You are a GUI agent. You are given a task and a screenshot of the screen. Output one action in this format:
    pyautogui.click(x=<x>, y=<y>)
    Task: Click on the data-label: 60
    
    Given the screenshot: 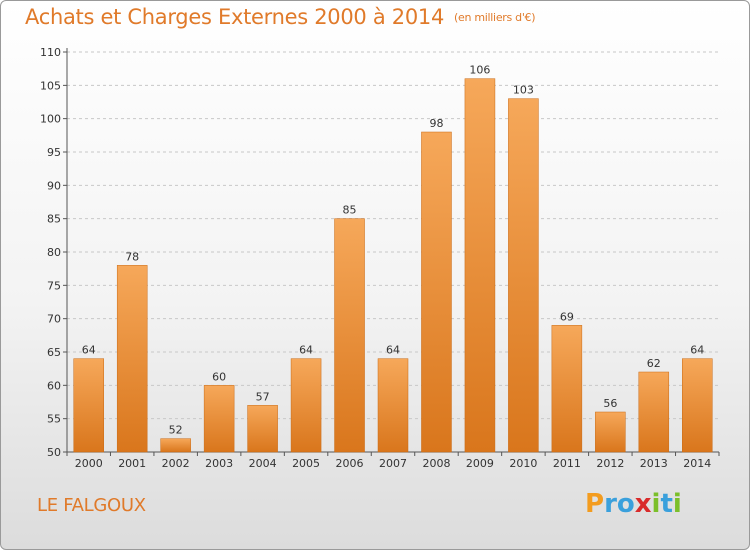 What is the action you would take?
    pyautogui.click(x=219, y=376)
    